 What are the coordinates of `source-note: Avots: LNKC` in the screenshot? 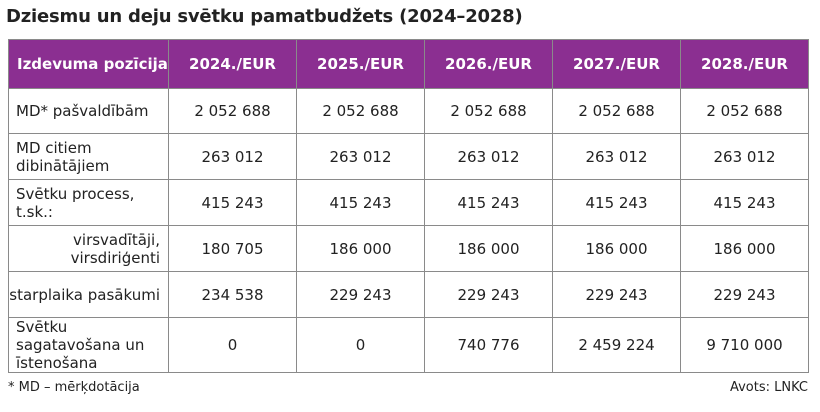 It's located at (768, 387).